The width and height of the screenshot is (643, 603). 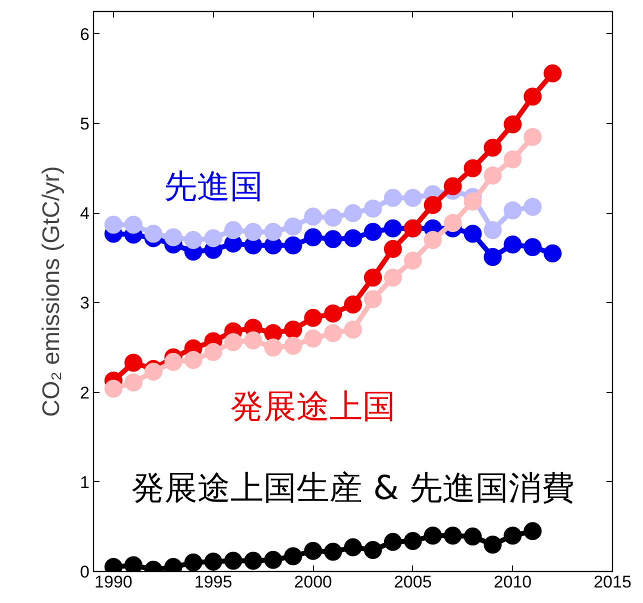 What do you see at coordinates (213, 582) in the screenshot?
I see `x-tick-label: 1995` at bounding box center [213, 582].